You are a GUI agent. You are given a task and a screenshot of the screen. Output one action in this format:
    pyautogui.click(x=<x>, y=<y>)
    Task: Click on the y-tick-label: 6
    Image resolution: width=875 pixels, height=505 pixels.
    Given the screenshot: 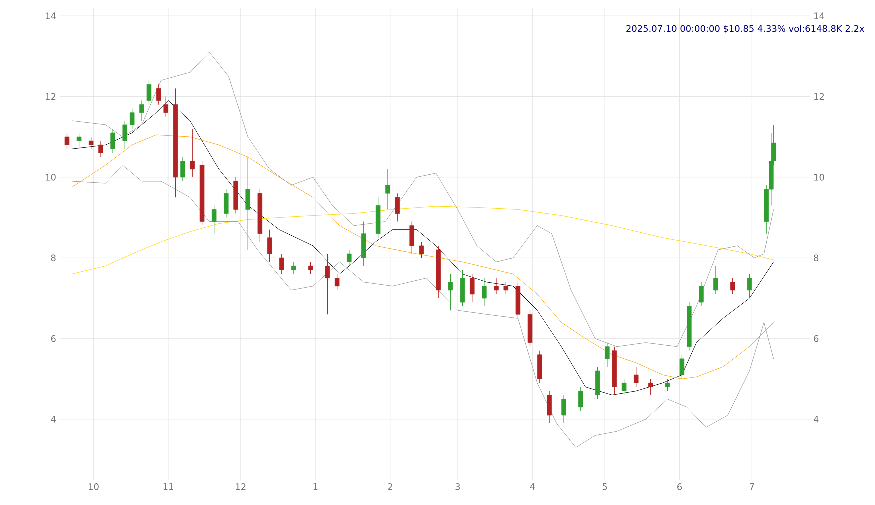 What is the action you would take?
    pyautogui.click(x=53, y=338)
    